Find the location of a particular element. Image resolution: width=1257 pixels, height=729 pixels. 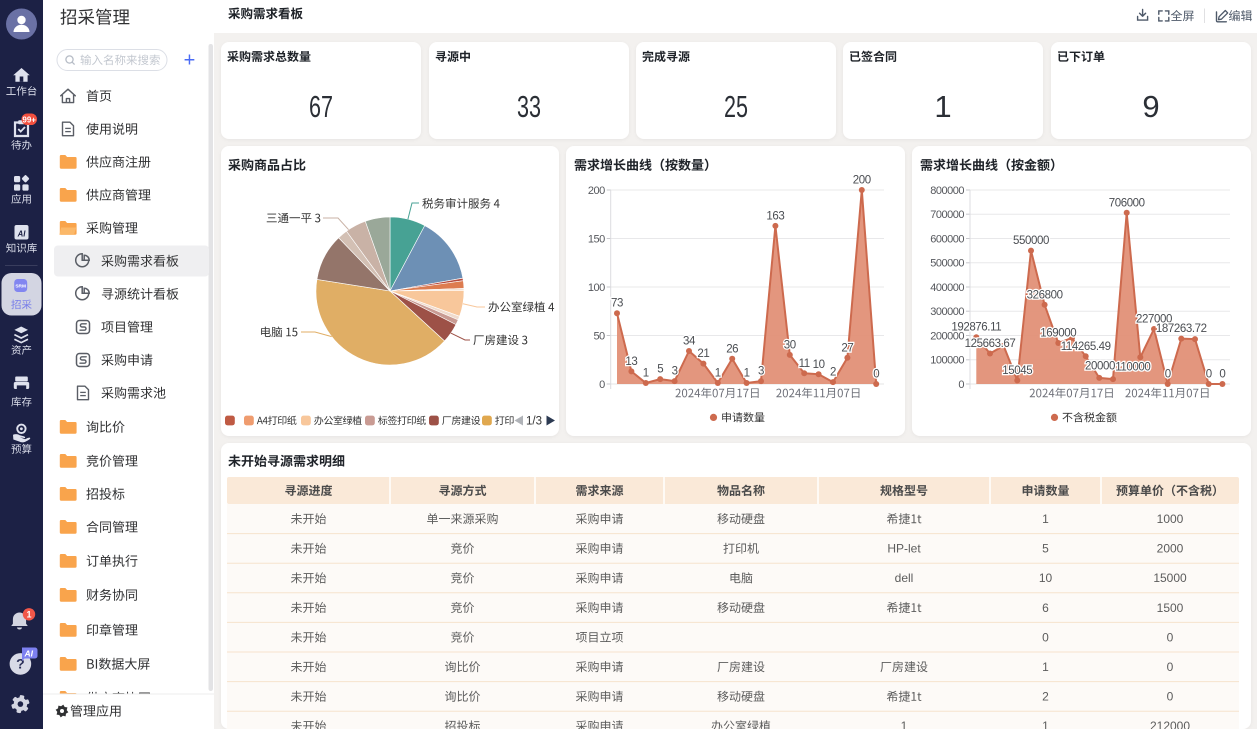

svg-text: 114265.49 is located at coordinates (1086, 347).